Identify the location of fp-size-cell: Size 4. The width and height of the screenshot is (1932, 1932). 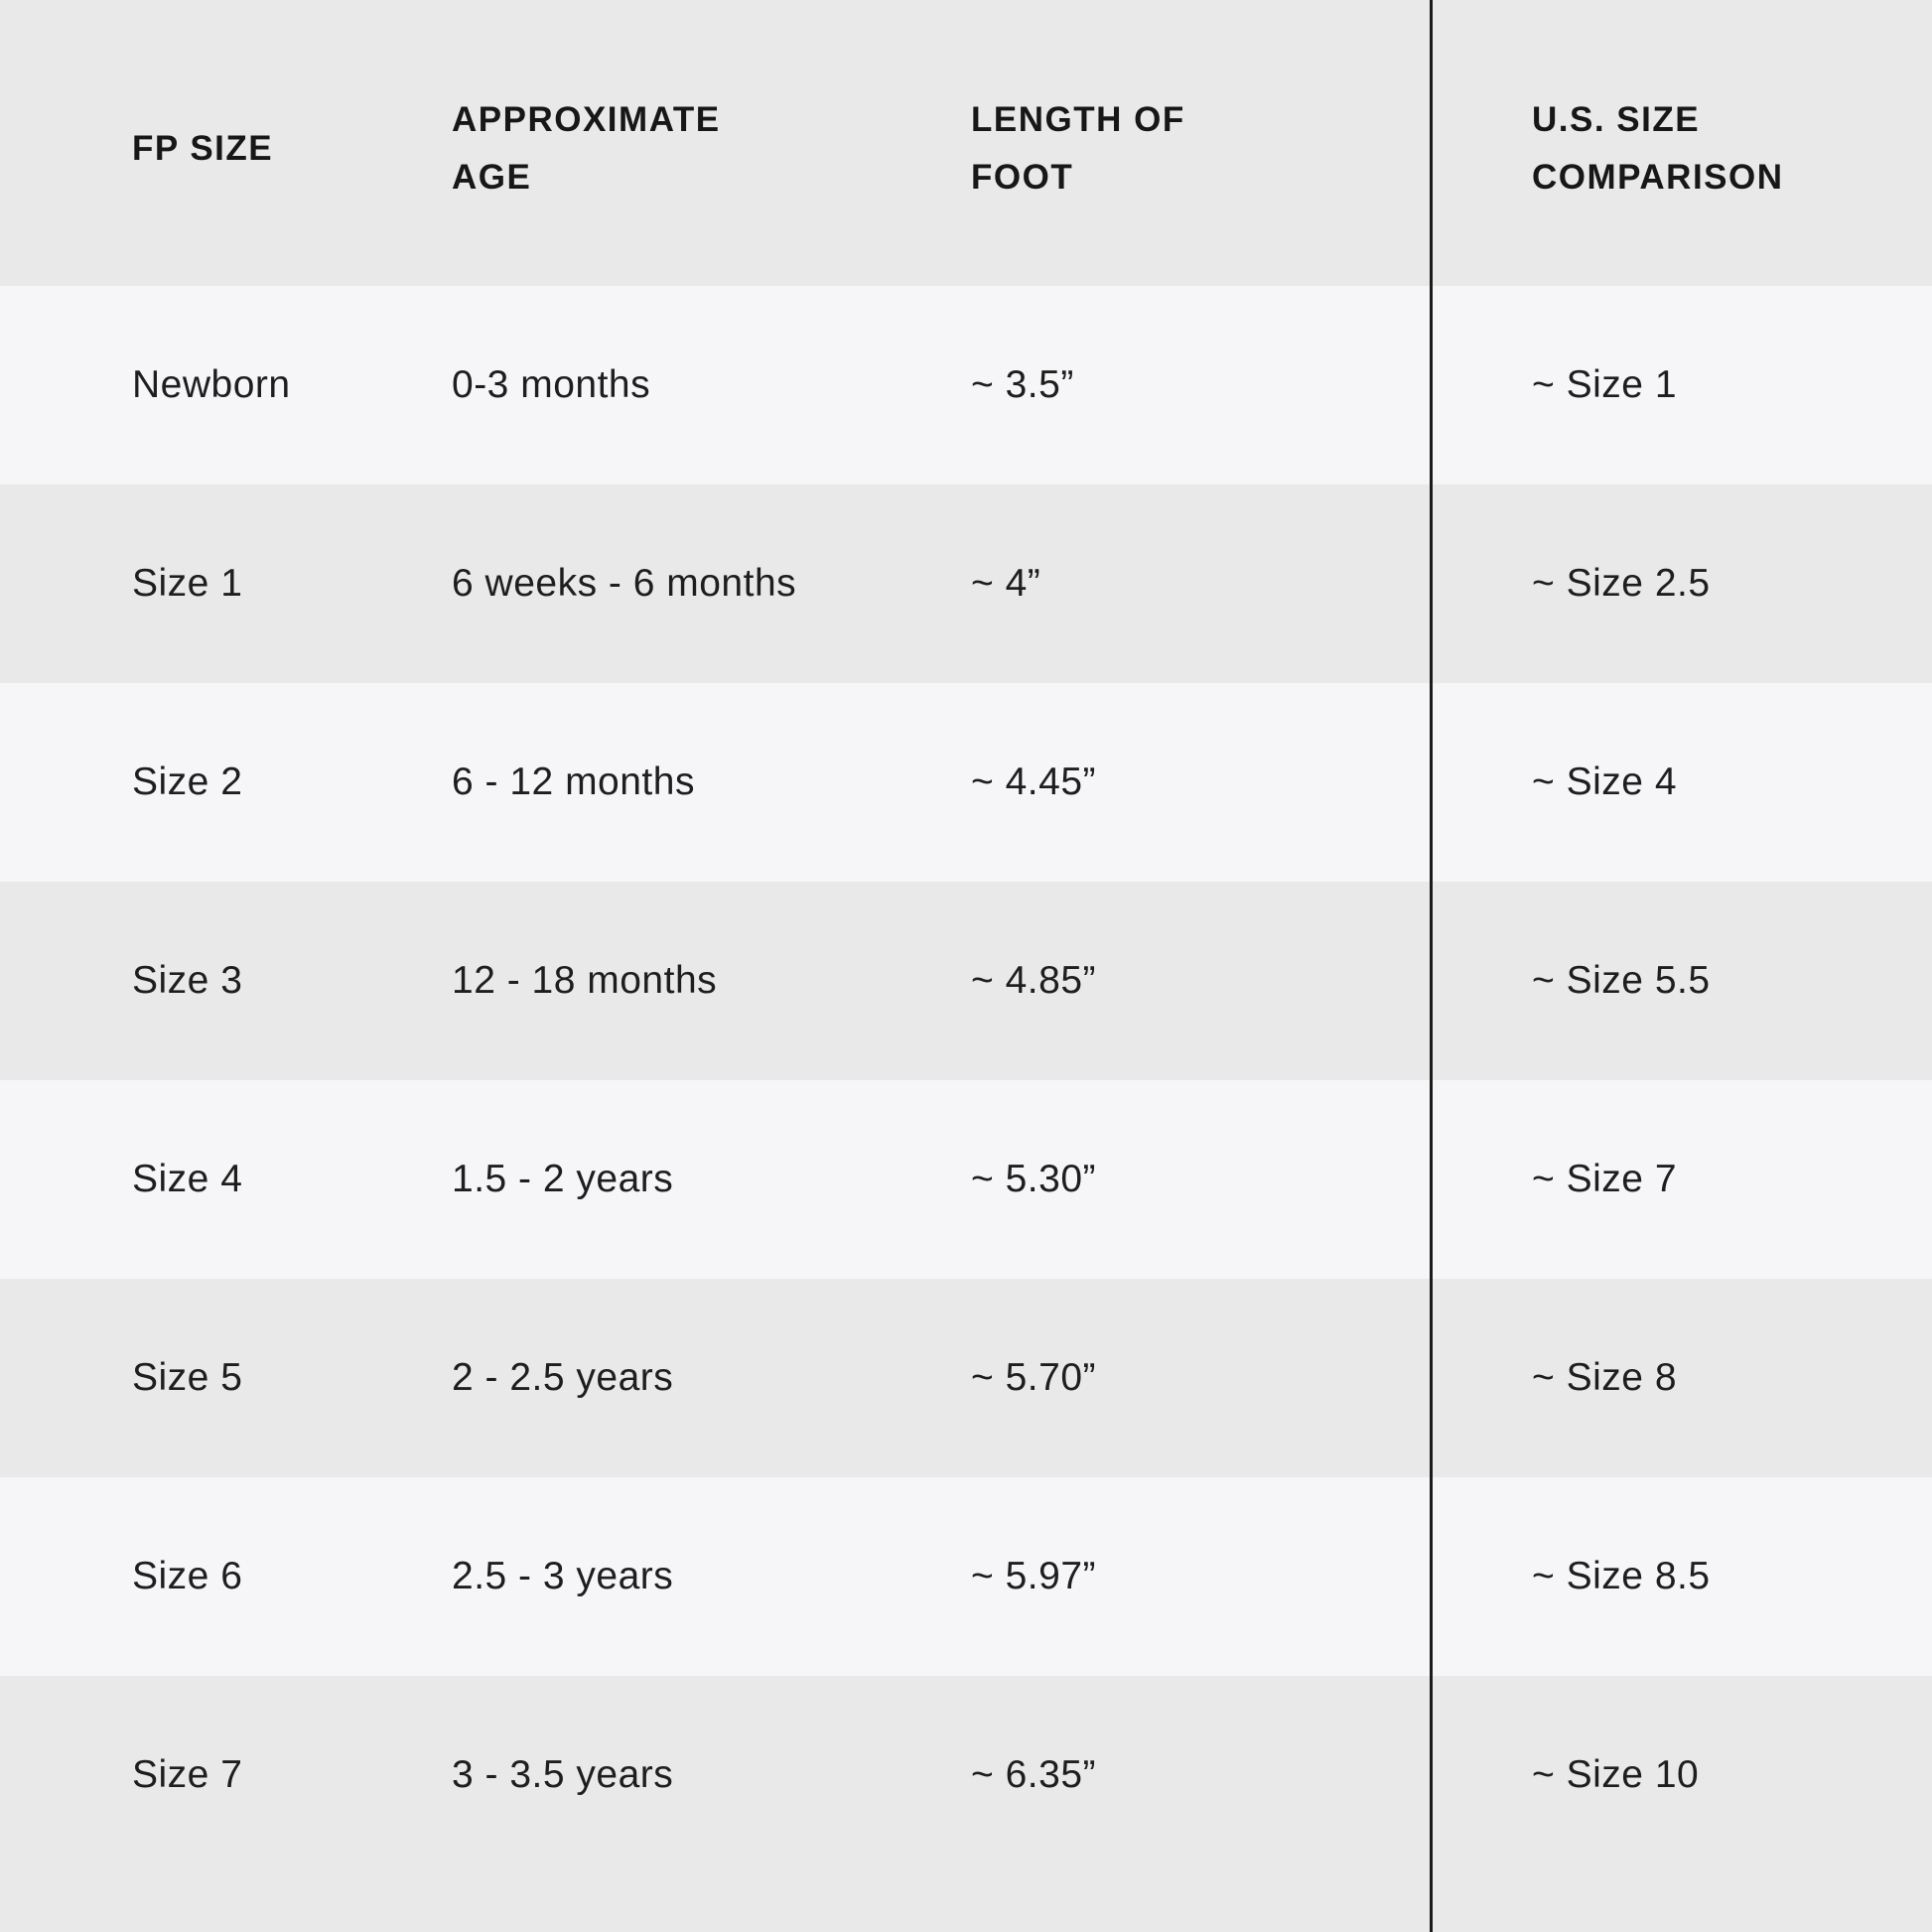
(187, 1179).